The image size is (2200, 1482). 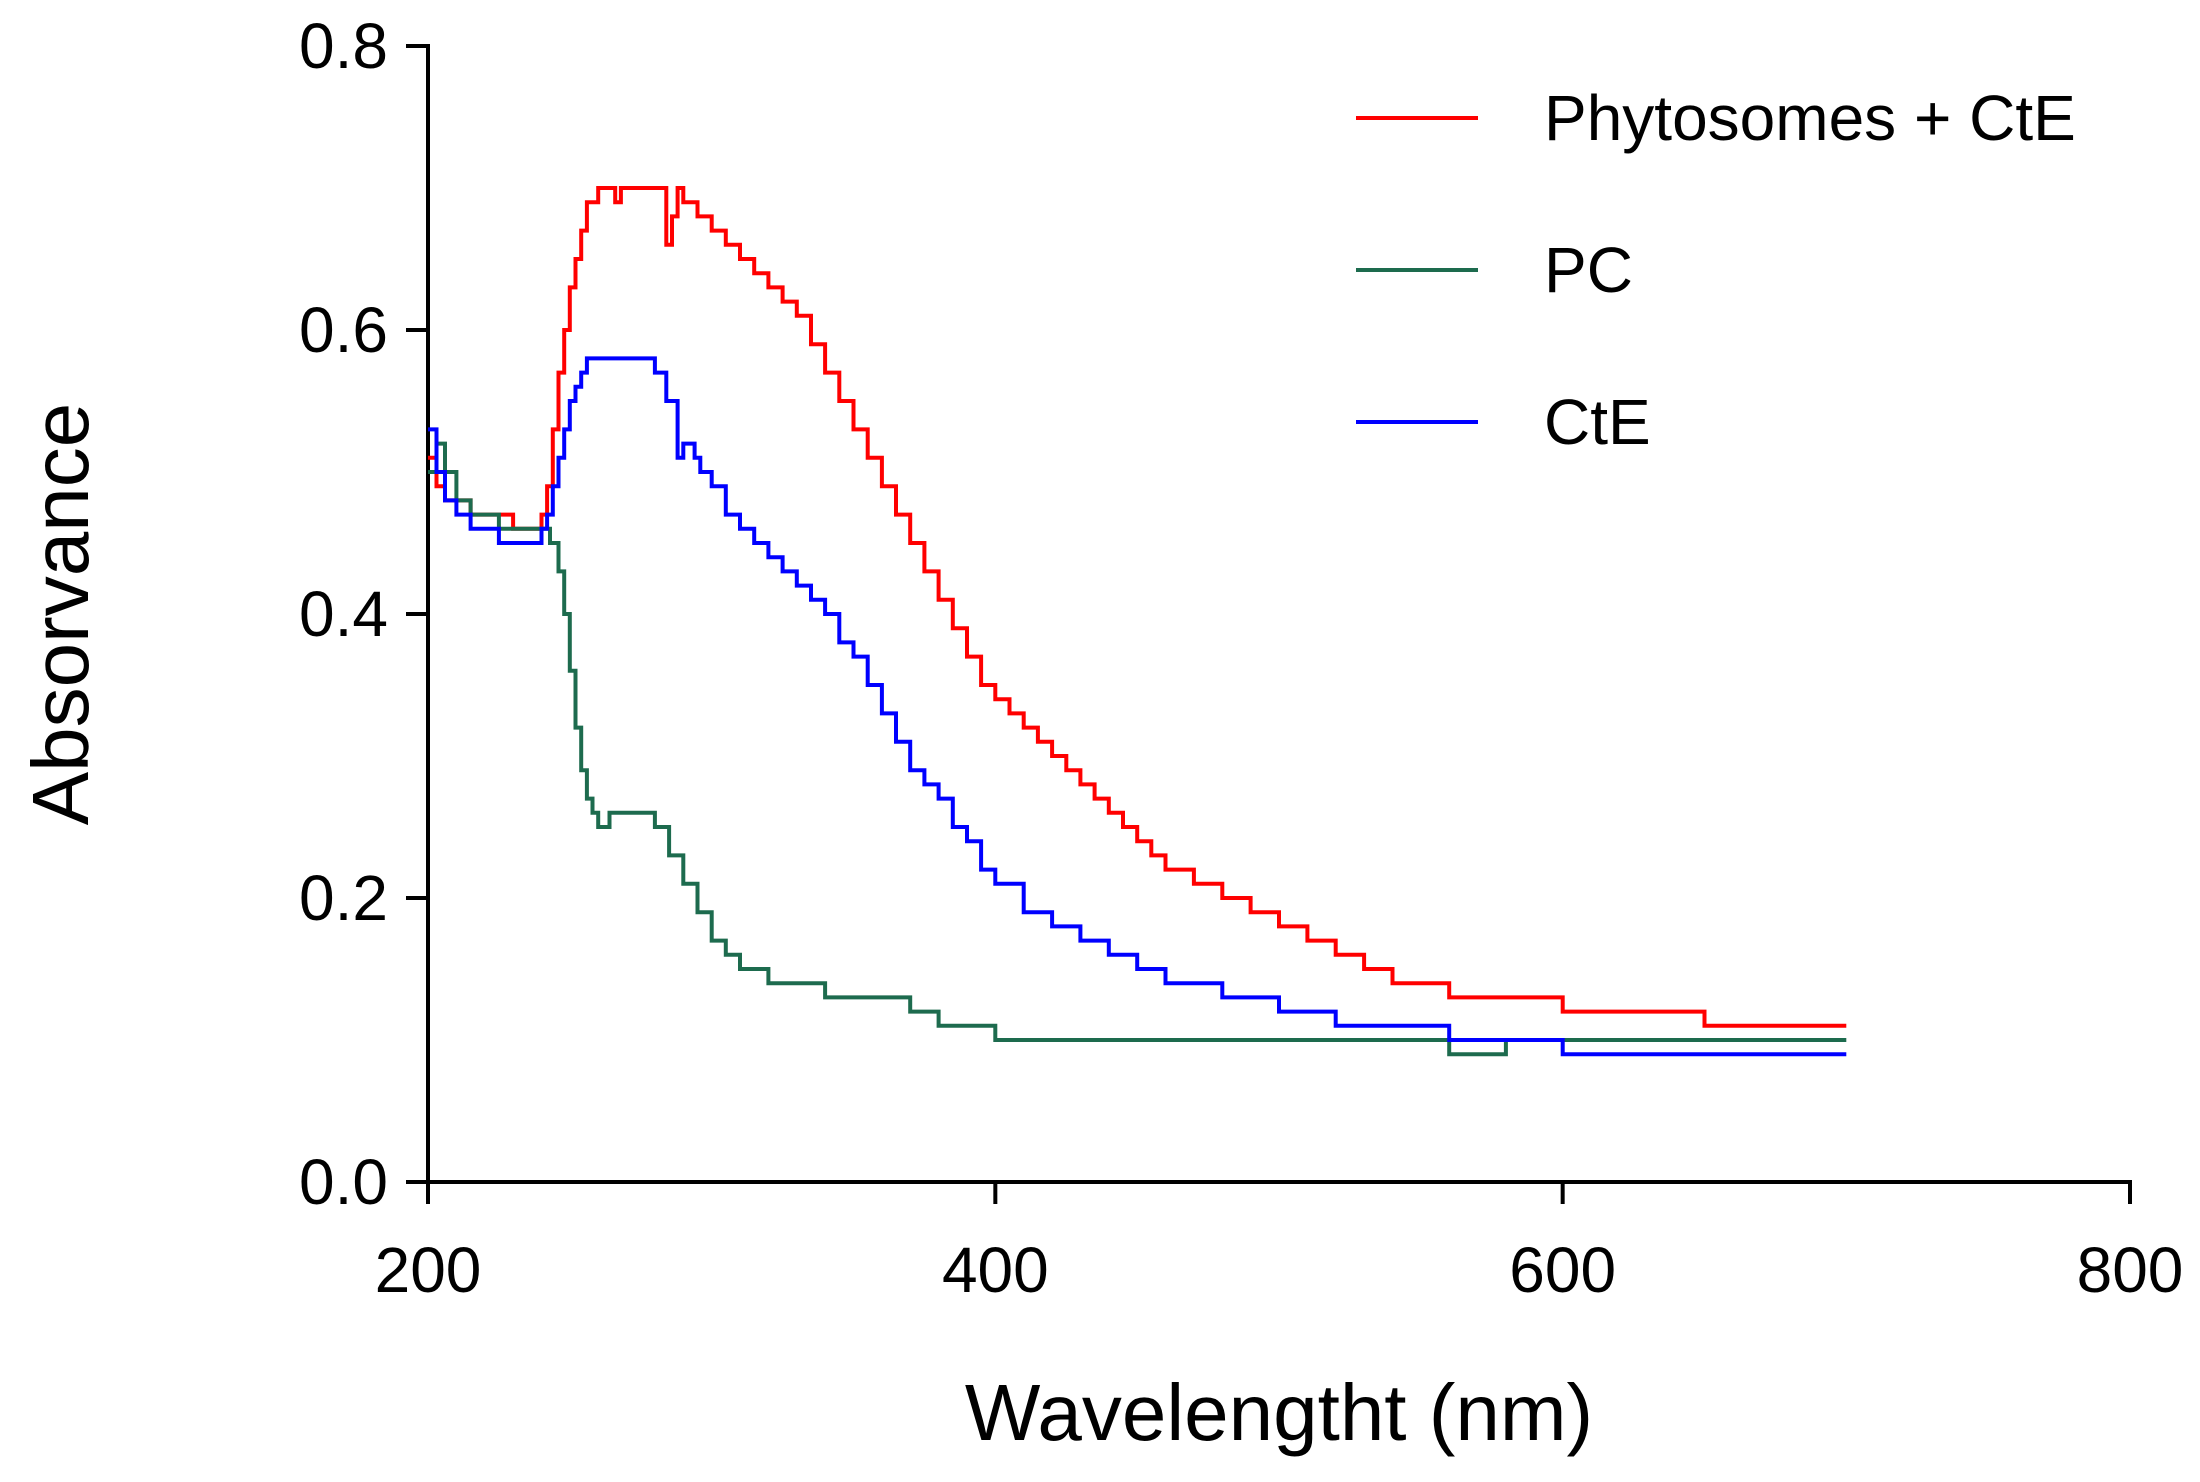 I want to click on legend-label-phytosomes-cte: Phytosomes + CtE, so click(x=1810, y=118).